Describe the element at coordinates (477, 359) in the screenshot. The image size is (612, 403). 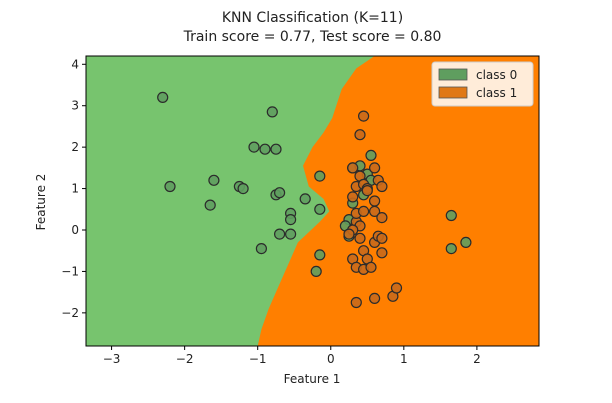
I see `x-tick-label-2: 2` at that location.